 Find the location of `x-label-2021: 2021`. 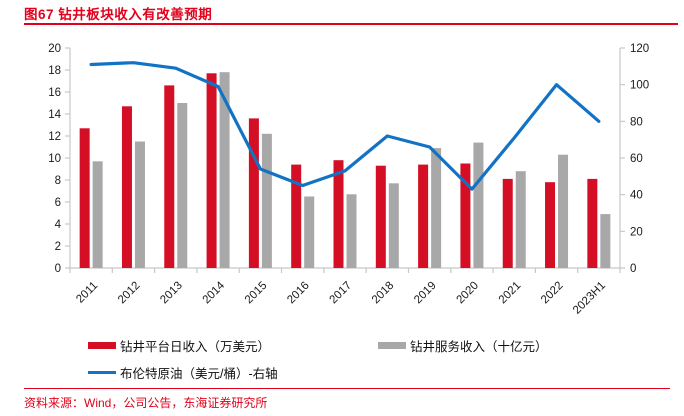

x-label-2021: 2021 is located at coordinates (510, 293).